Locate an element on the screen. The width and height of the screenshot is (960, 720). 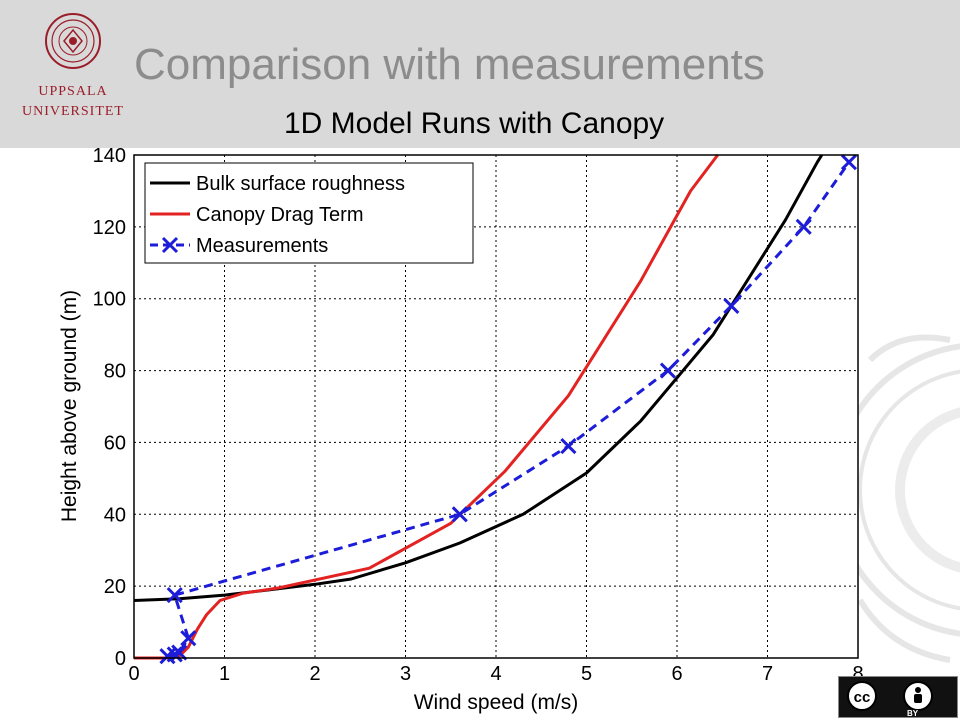
license-badge: cc BY is located at coordinates (898, 697).